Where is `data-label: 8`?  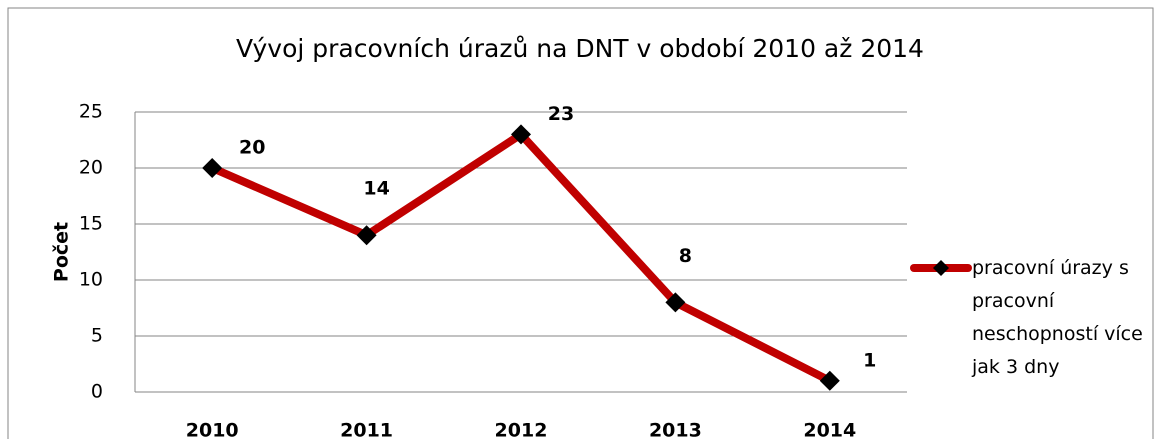
data-label: 8 is located at coordinates (685, 256).